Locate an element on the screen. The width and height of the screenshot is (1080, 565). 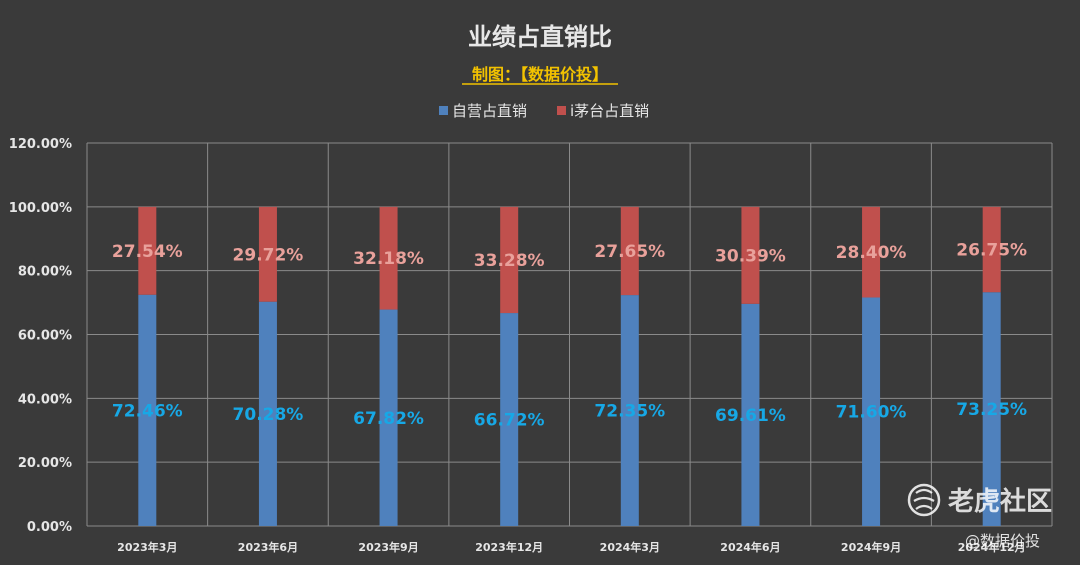
data-label-imoutai: 32.18% is located at coordinates (388, 259).